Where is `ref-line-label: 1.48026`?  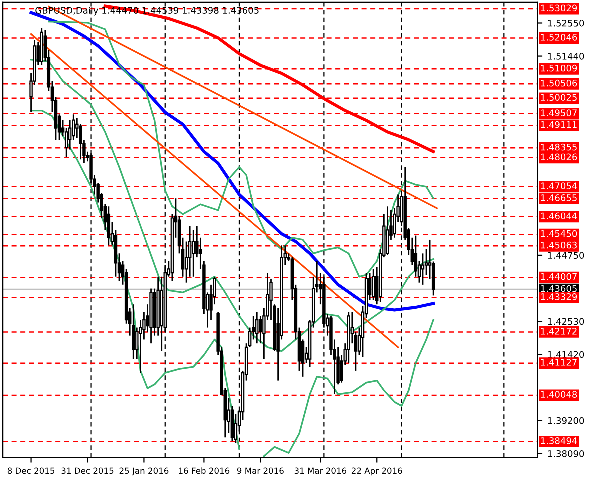
ref-line-label: 1.48026 is located at coordinates (559, 157).